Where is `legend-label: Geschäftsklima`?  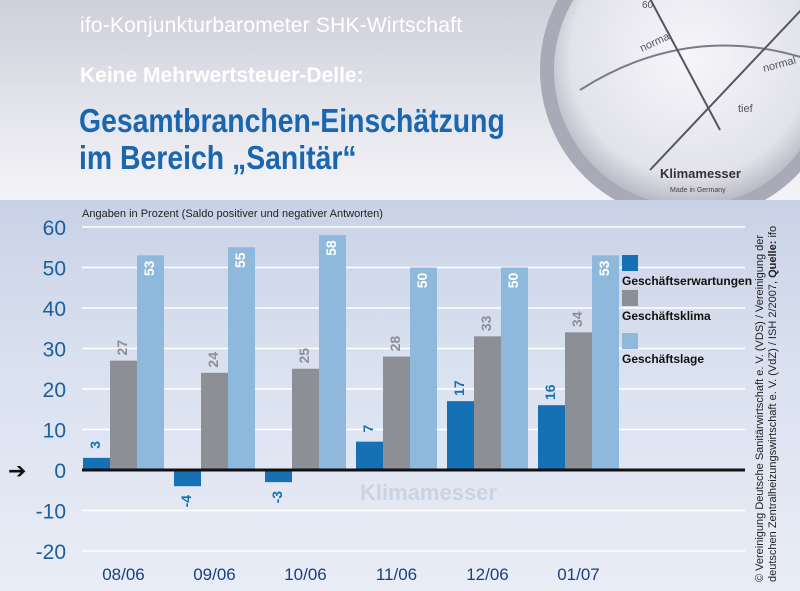 legend-label: Geschäftsklima is located at coordinates (666, 316).